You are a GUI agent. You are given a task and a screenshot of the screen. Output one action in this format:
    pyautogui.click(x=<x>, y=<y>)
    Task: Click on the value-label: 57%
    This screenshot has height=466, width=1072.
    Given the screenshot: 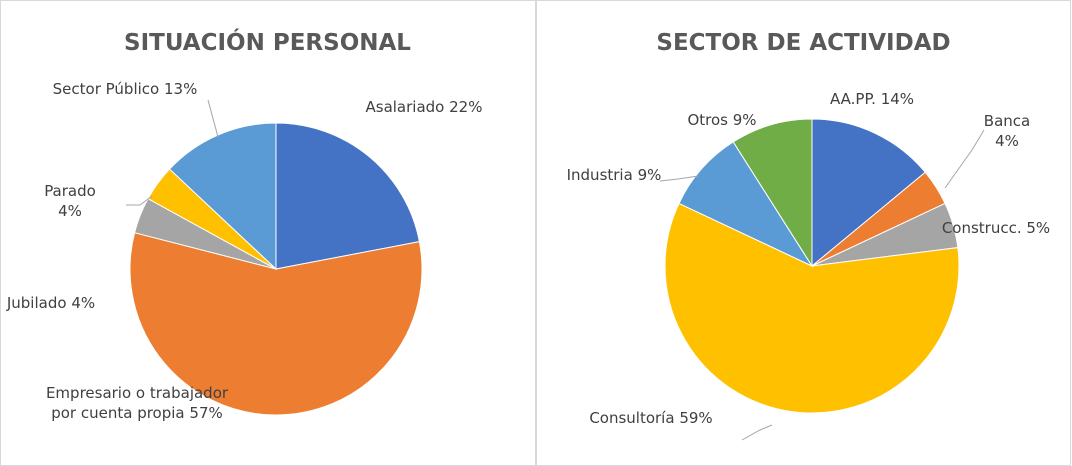 What is the action you would take?
    pyautogui.click(x=206, y=413)
    